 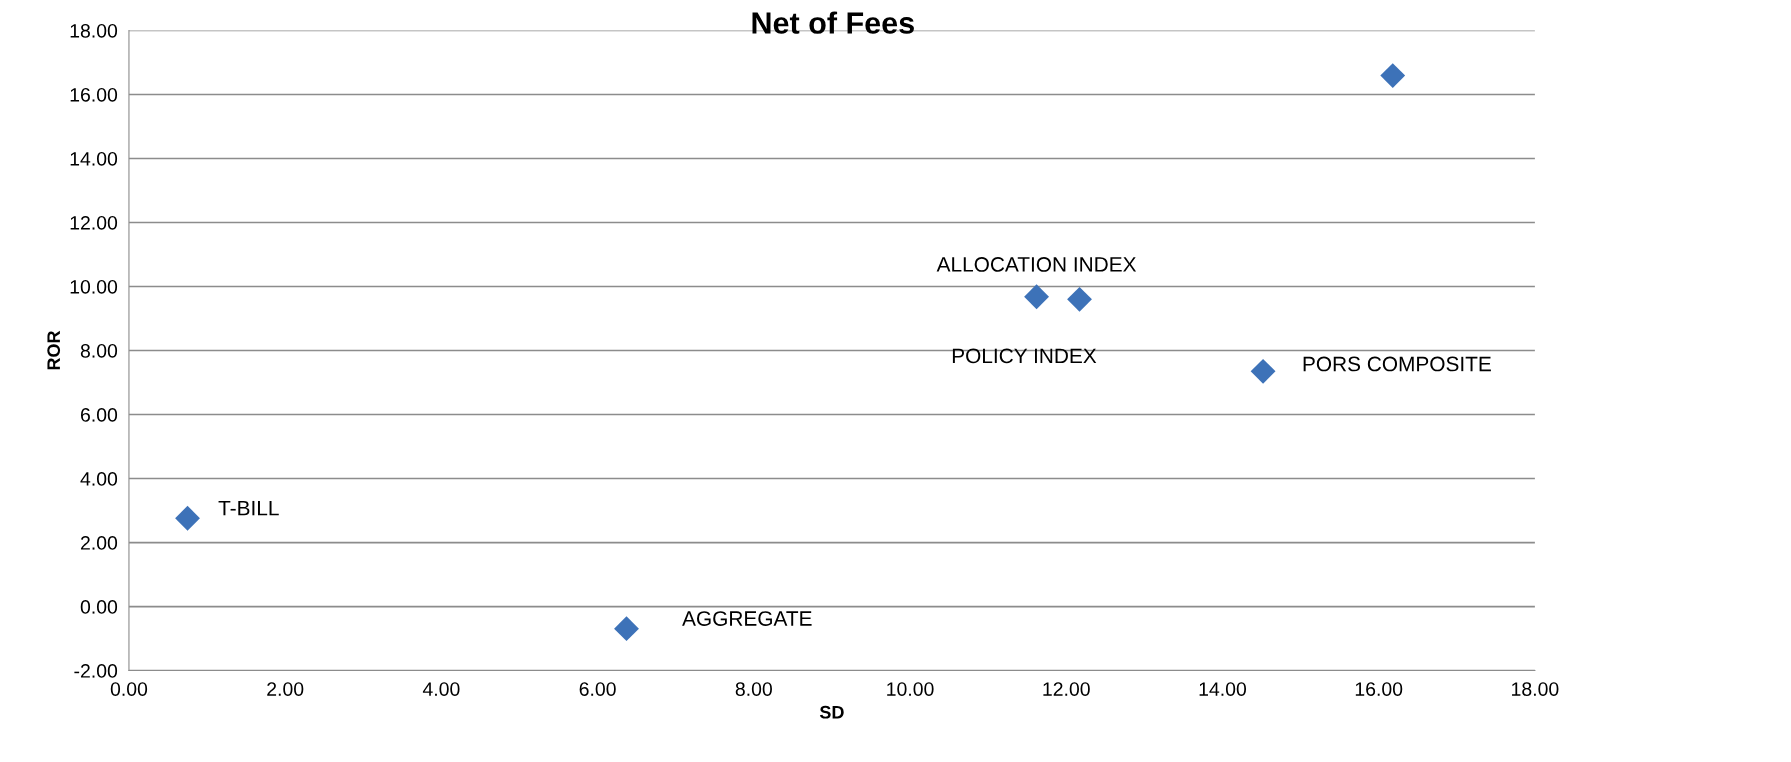 I want to click on annotation: PORS COMPOSITE, so click(x=1397, y=364).